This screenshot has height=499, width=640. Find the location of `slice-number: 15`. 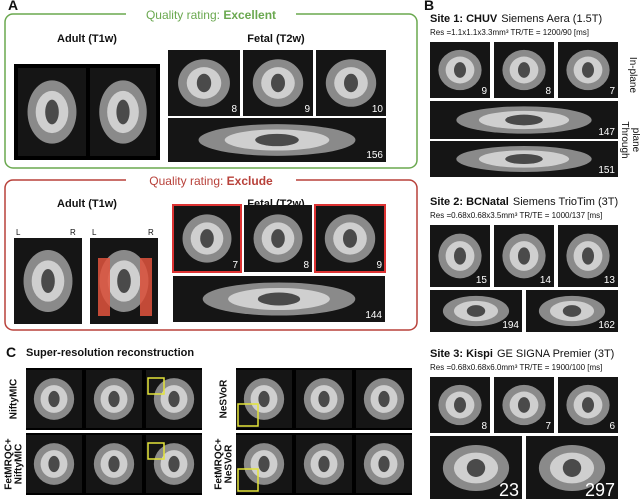

slice-number: 15 is located at coordinates (482, 280).